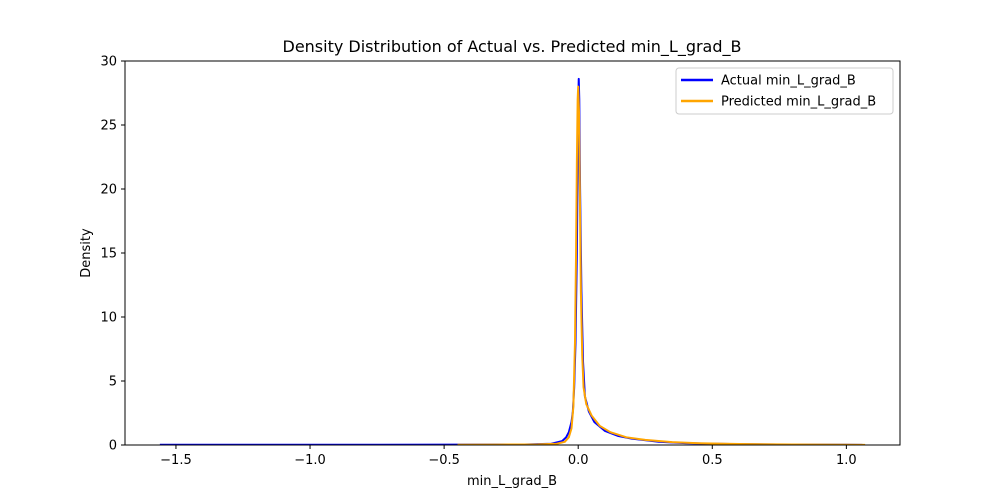 The image size is (1000, 504). Describe the element at coordinates (113, 446) in the screenshot. I see `y-tick-label: 0` at that location.